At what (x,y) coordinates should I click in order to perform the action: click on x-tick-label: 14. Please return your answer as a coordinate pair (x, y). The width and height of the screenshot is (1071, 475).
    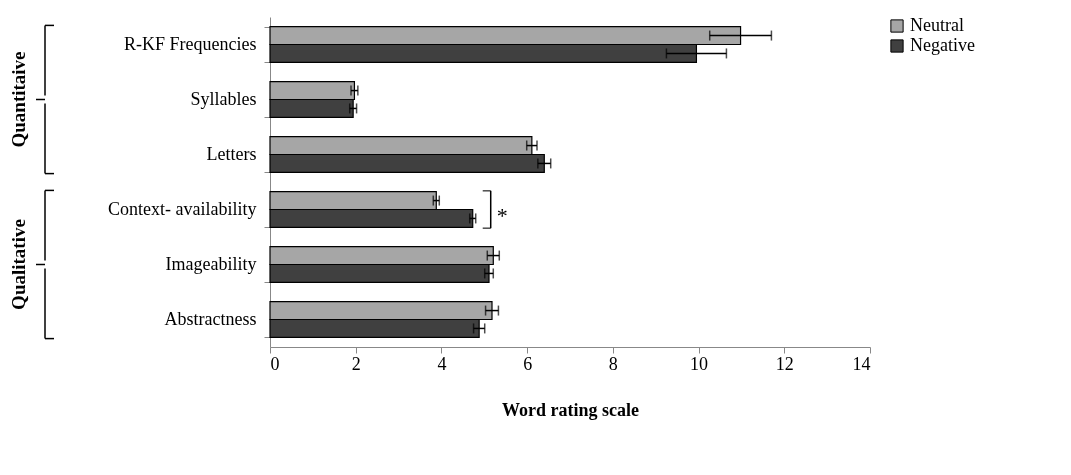
    Looking at the image, I should click on (861, 363).